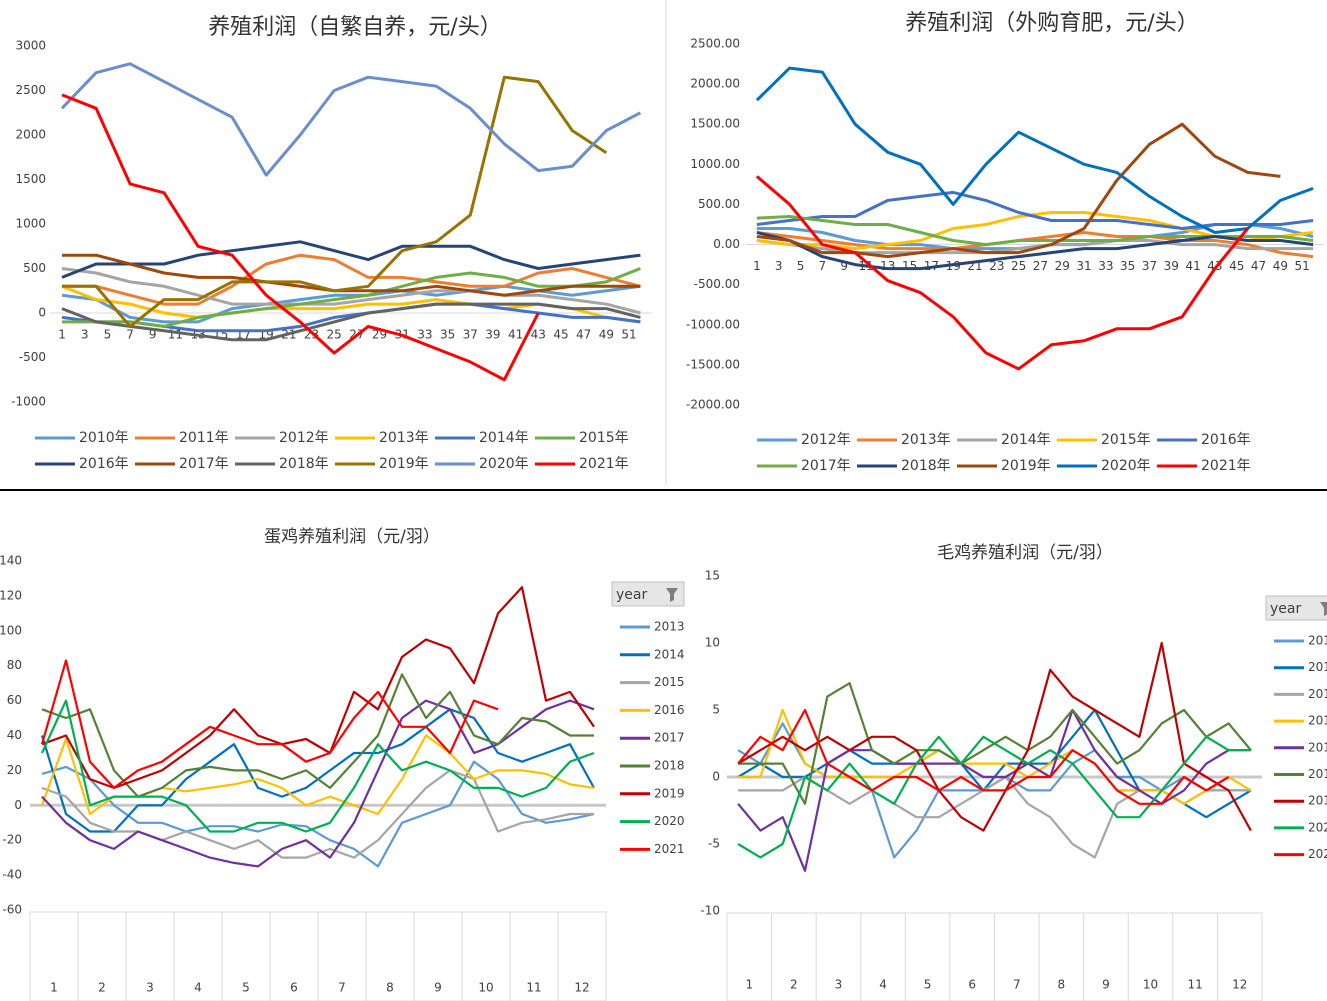 Image resolution: width=1327 pixels, height=1001 pixels. I want to click on chart-title: 蛋鸡养殖利润（元/羽）, so click(352, 537).